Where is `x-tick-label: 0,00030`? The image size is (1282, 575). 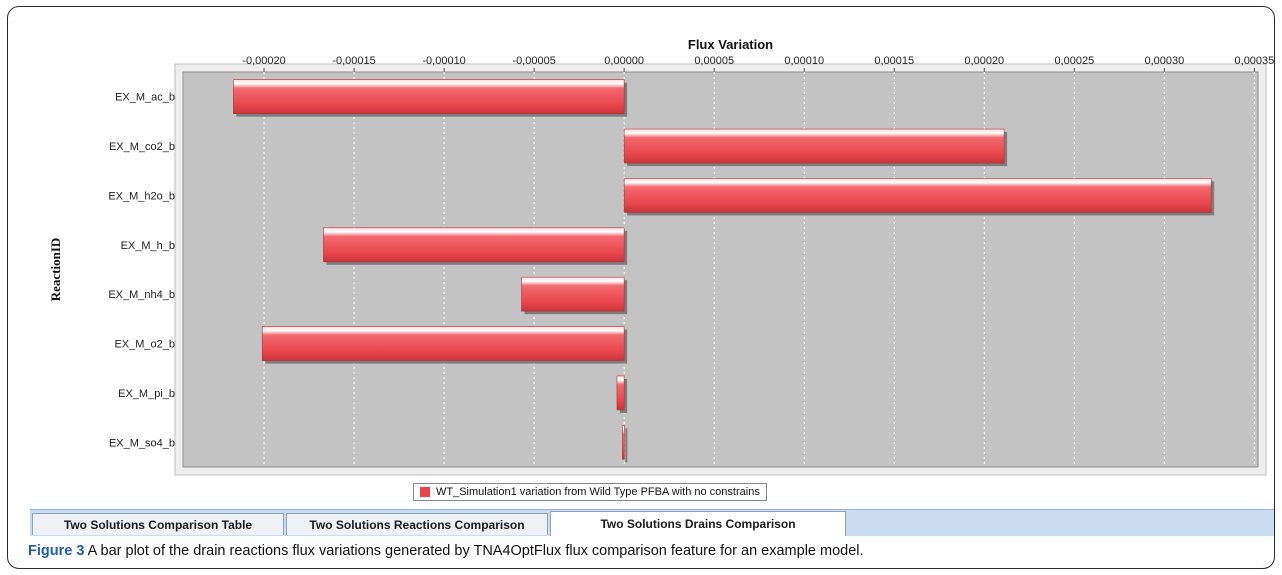
x-tick-label: 0,00030 is located at coordinates (1164, 61).